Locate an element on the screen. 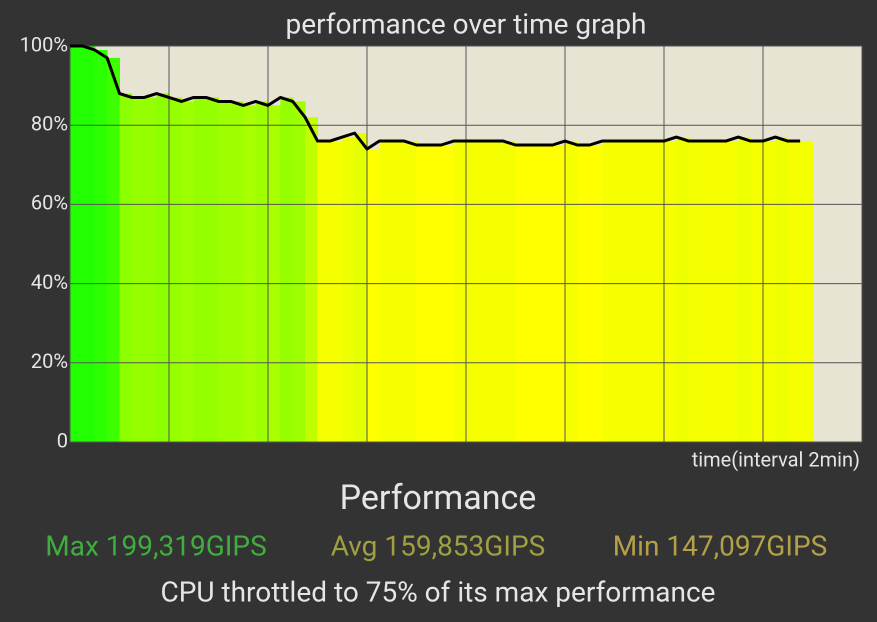 The image size is (877, 622). chart-title: performance over time graph is located at coordinates (466, 23).